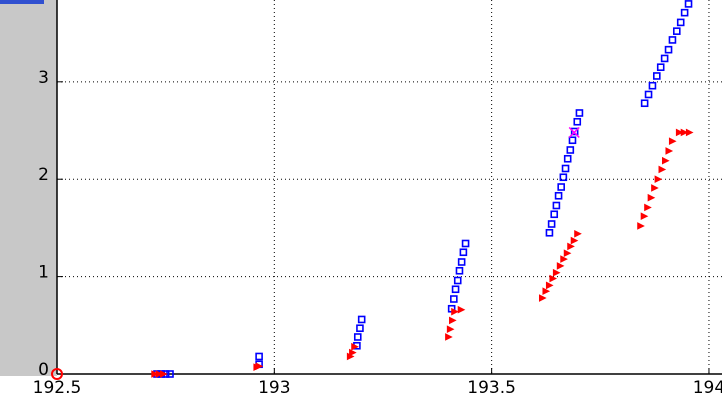 The height and width of the screenshot is (400, 722). Describe the element at coordinates (28, 188) in the screenshot. I see `figure-margin` at that location.